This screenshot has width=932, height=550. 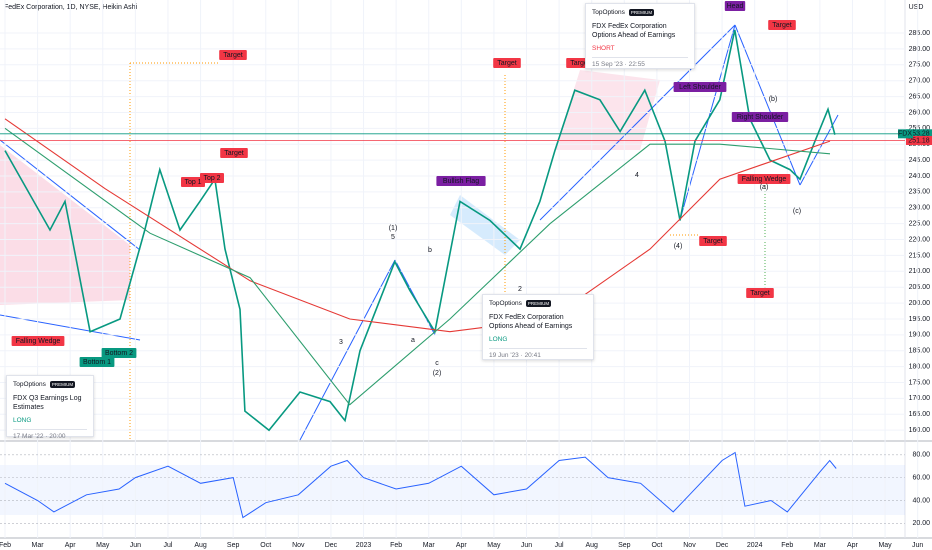 What do you see at coordinates (920, 81) in the screenshot?
I see `y-tick-label: 270.00` at bounding box center [920, 81].